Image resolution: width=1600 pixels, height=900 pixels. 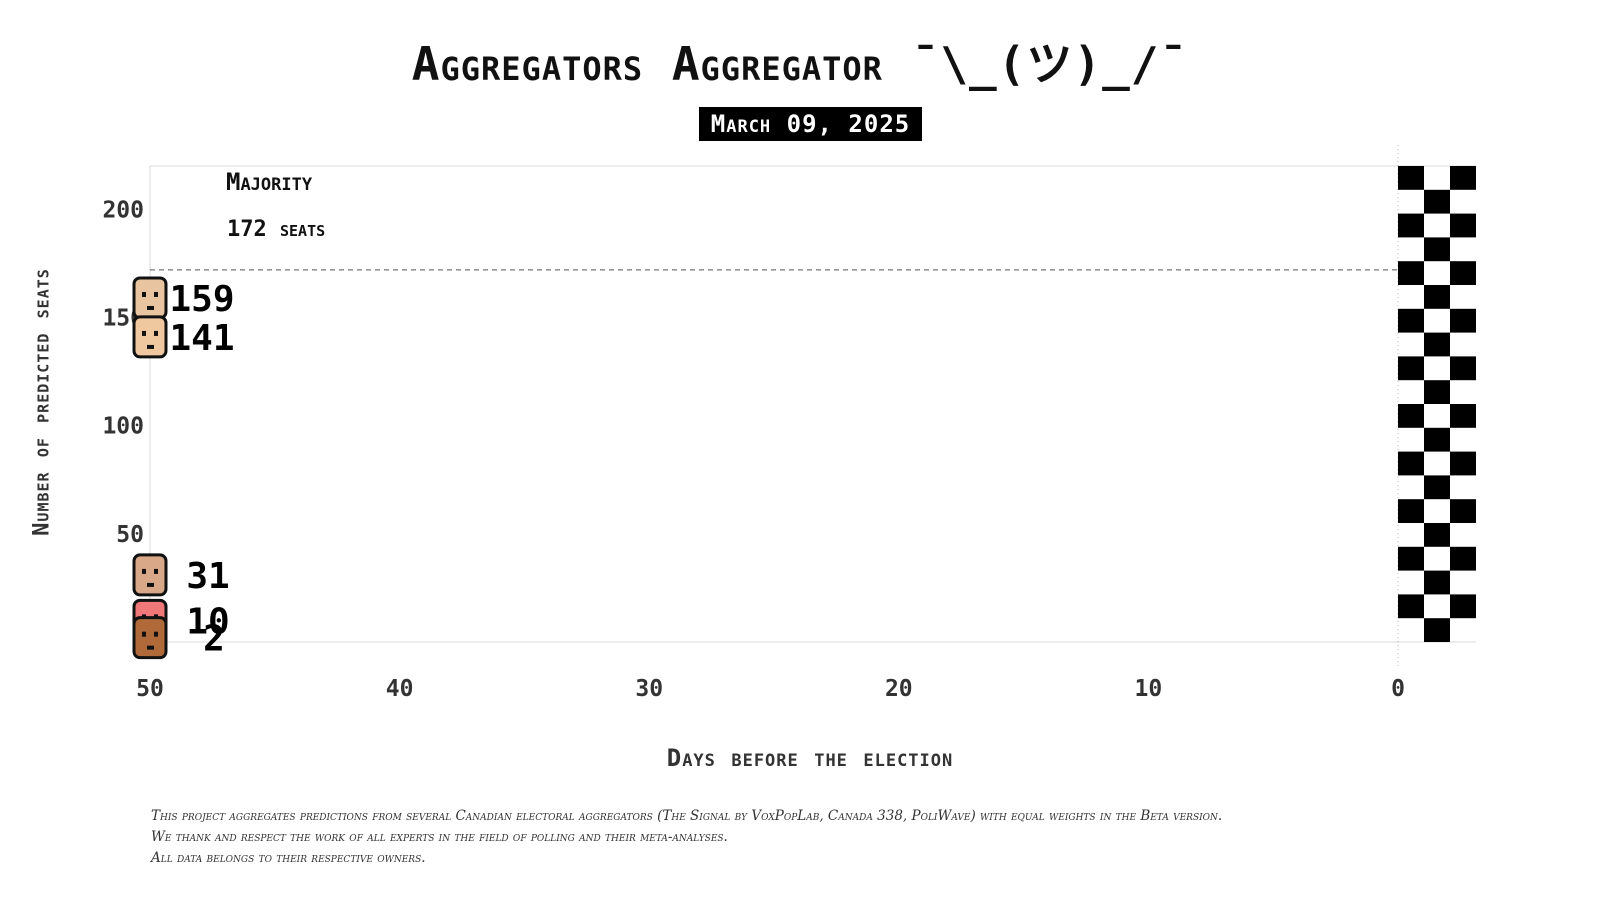 I want to click on value-label: 31, so click(x=207, y=576).